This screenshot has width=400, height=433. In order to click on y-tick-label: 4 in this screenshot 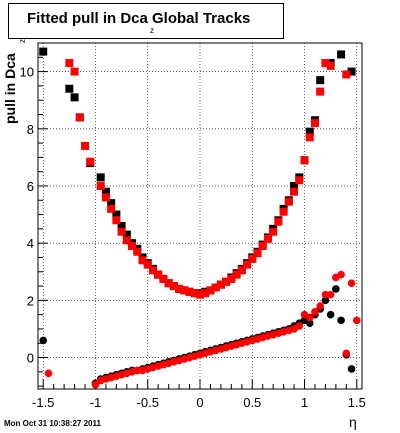, I will do `click(30, 243)`.